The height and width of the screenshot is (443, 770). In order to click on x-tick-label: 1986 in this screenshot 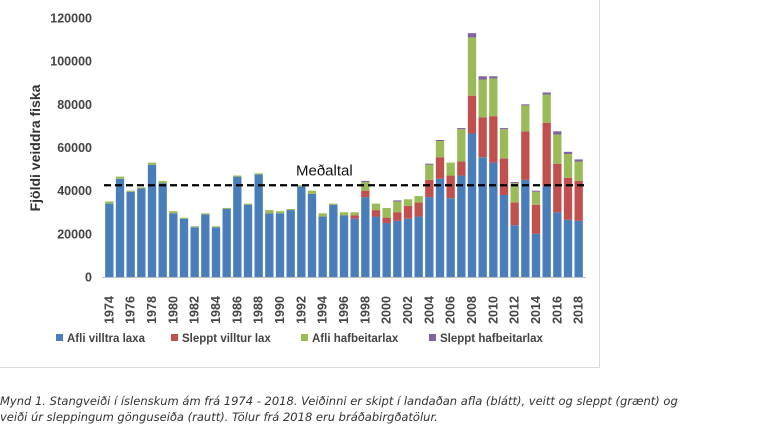, I will do `click(237, 310)`.